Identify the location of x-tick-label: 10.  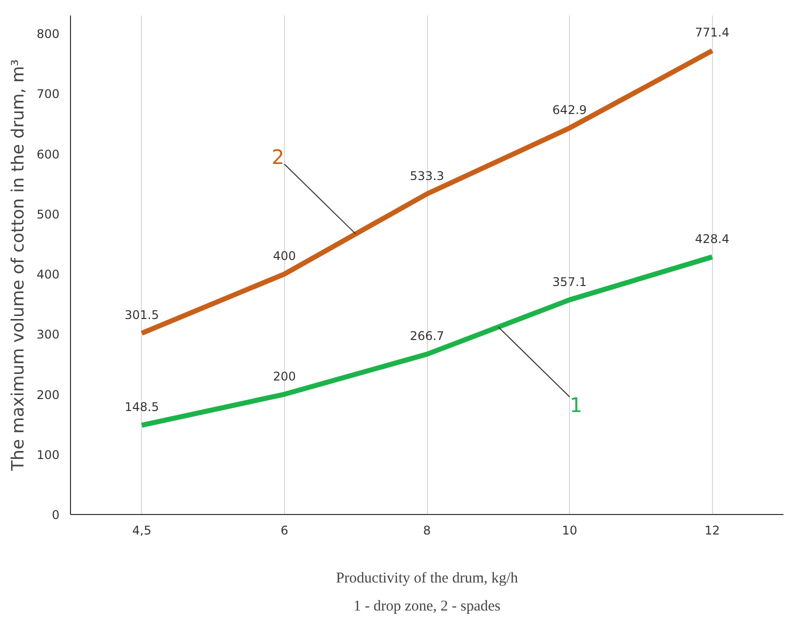
(570, 531).